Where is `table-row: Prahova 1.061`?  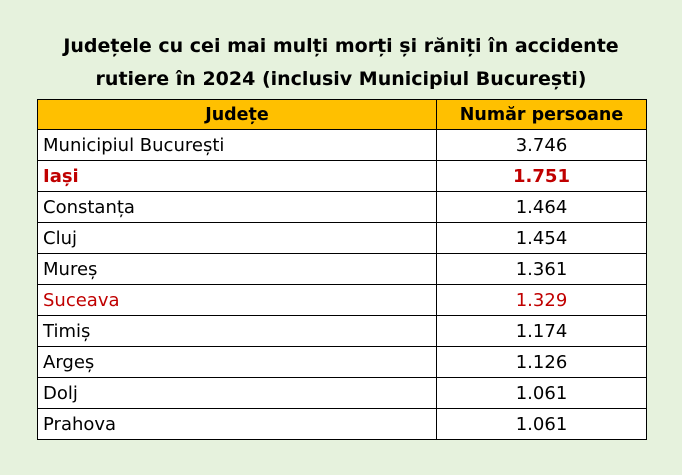 table-row: Prahova 1.061 is located at coordinates (342, 424).